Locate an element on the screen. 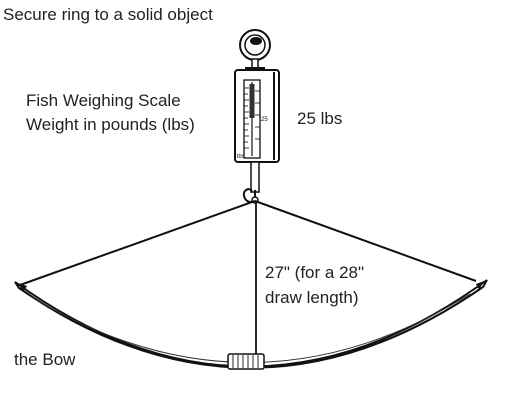 This screenshot has height=408, width=520. scale-title-label: Fish Weighing Scale is located at coordinates (103, 100).